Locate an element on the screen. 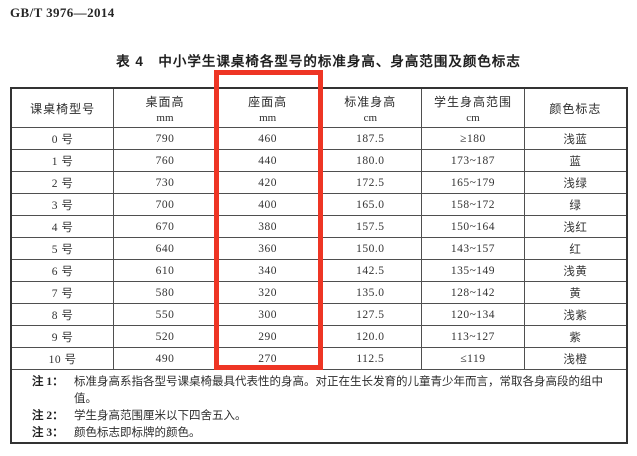 The height and width of the screenshot is (456, 637). table-row: 4 号 670 380 157.5 150~164 浅红 is located at coordinates (319, 226).